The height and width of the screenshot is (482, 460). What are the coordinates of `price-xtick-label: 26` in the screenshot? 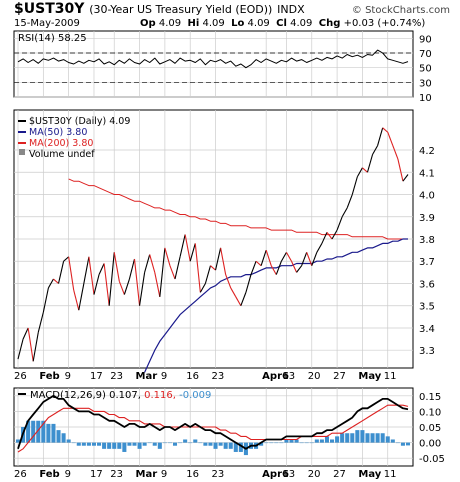 It's located at (20, 376).